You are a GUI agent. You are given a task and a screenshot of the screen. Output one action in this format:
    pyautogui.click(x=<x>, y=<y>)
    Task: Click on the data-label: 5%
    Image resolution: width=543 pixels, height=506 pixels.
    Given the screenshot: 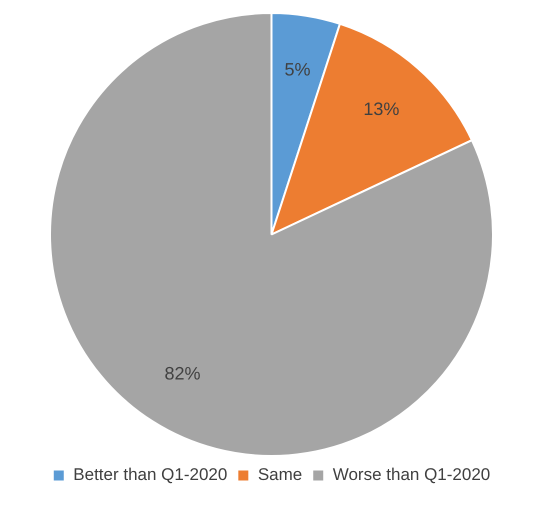 What is the action you would take?
    pyautogui.click(x=297, y=69)
    